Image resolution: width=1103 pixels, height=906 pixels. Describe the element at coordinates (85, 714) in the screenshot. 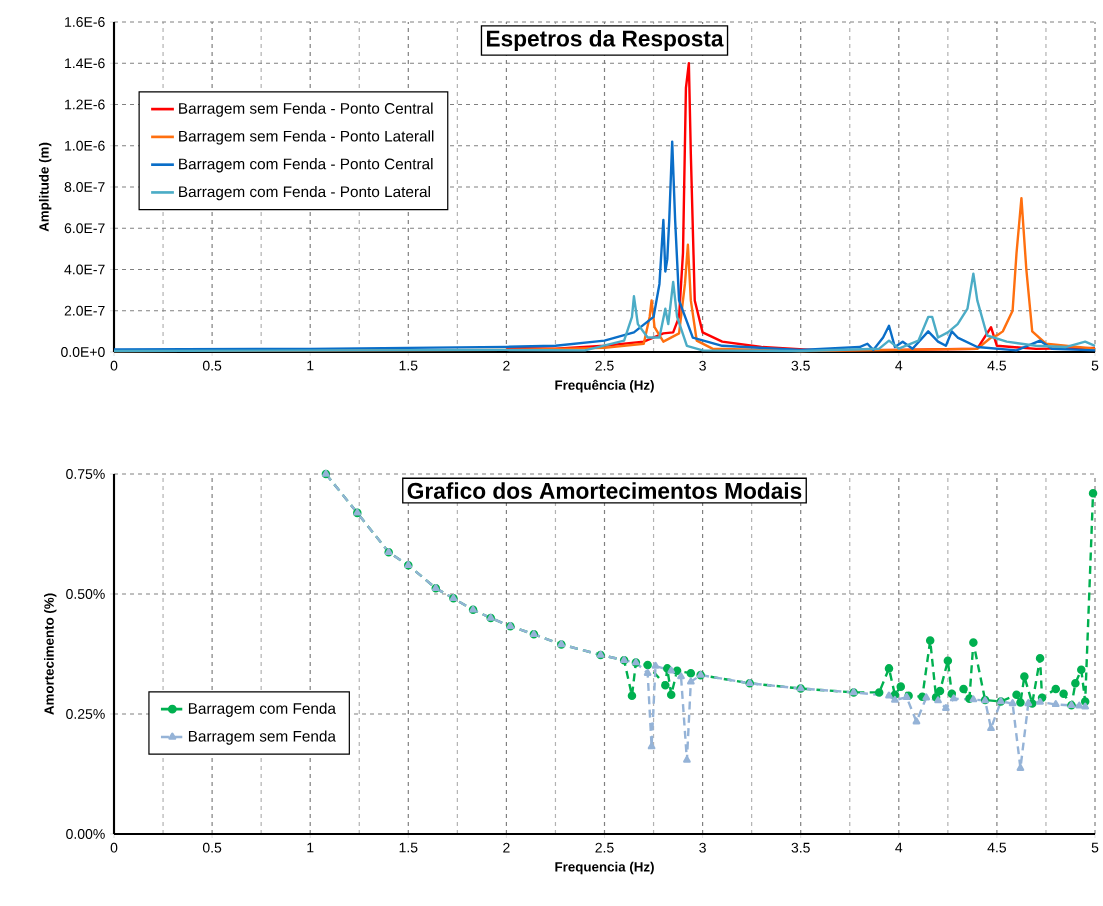

I see `y-tick-label: 0.25%` at that location.